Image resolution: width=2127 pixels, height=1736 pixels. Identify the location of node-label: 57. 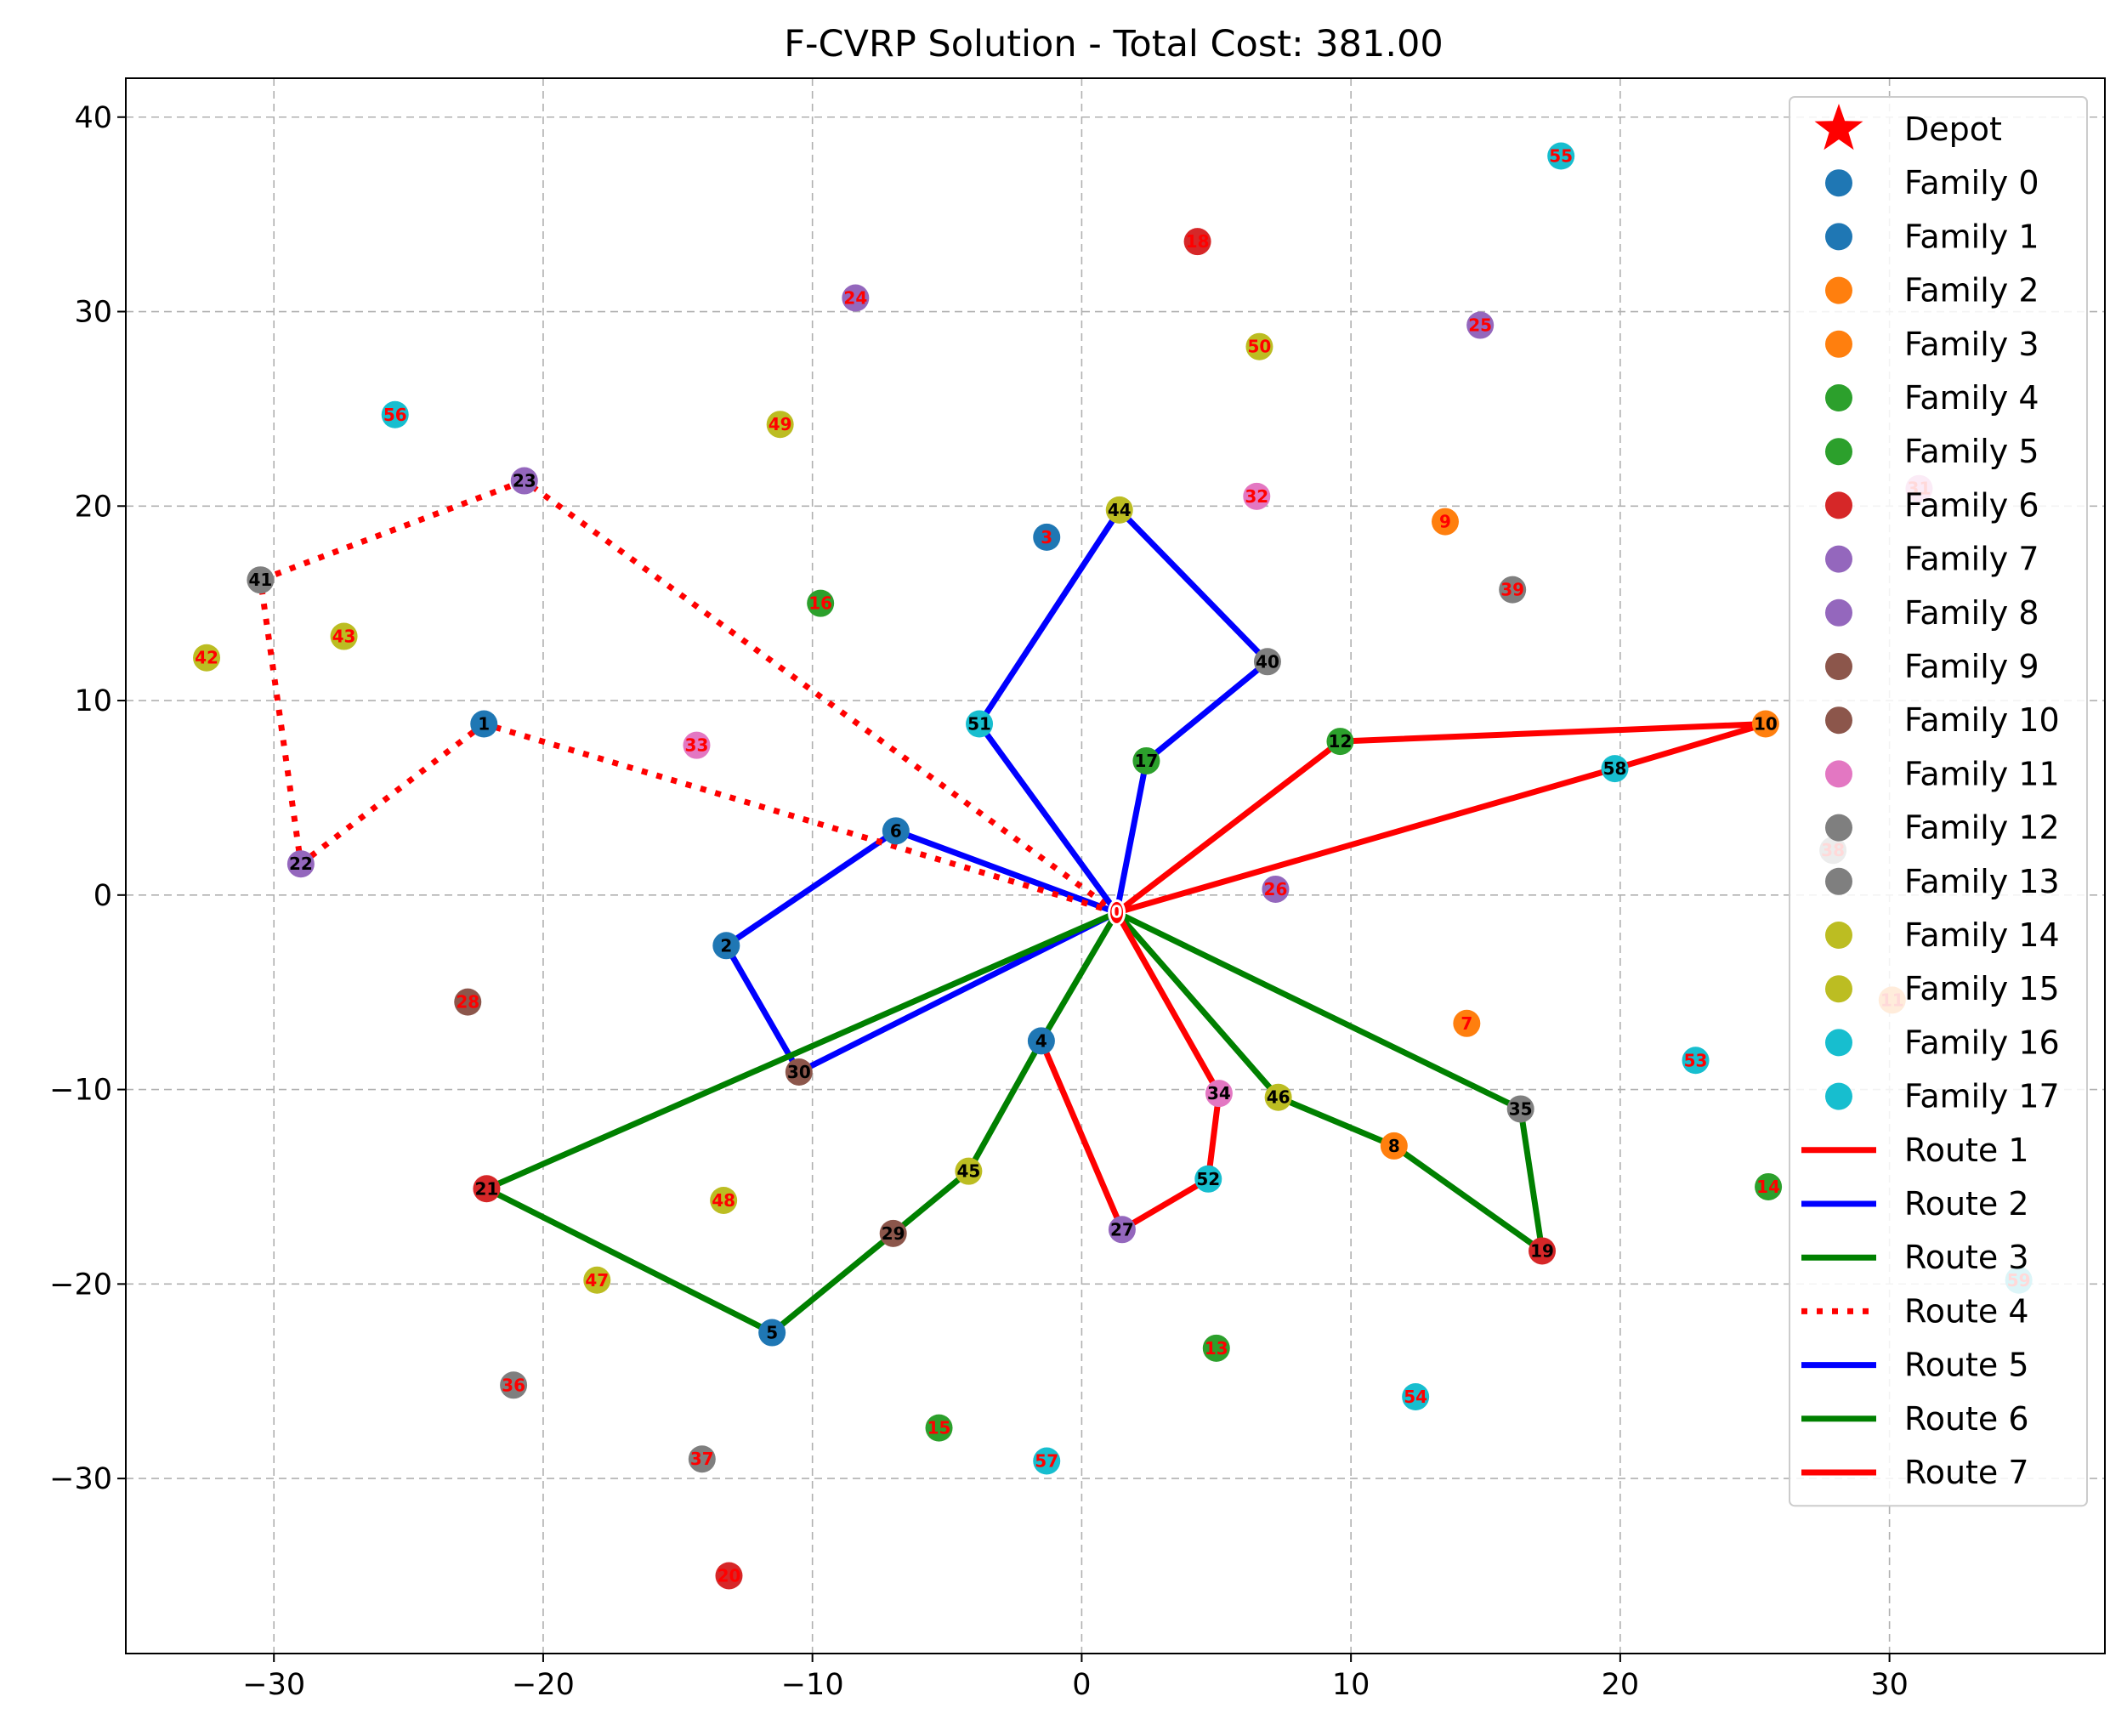
(1046, 1462).